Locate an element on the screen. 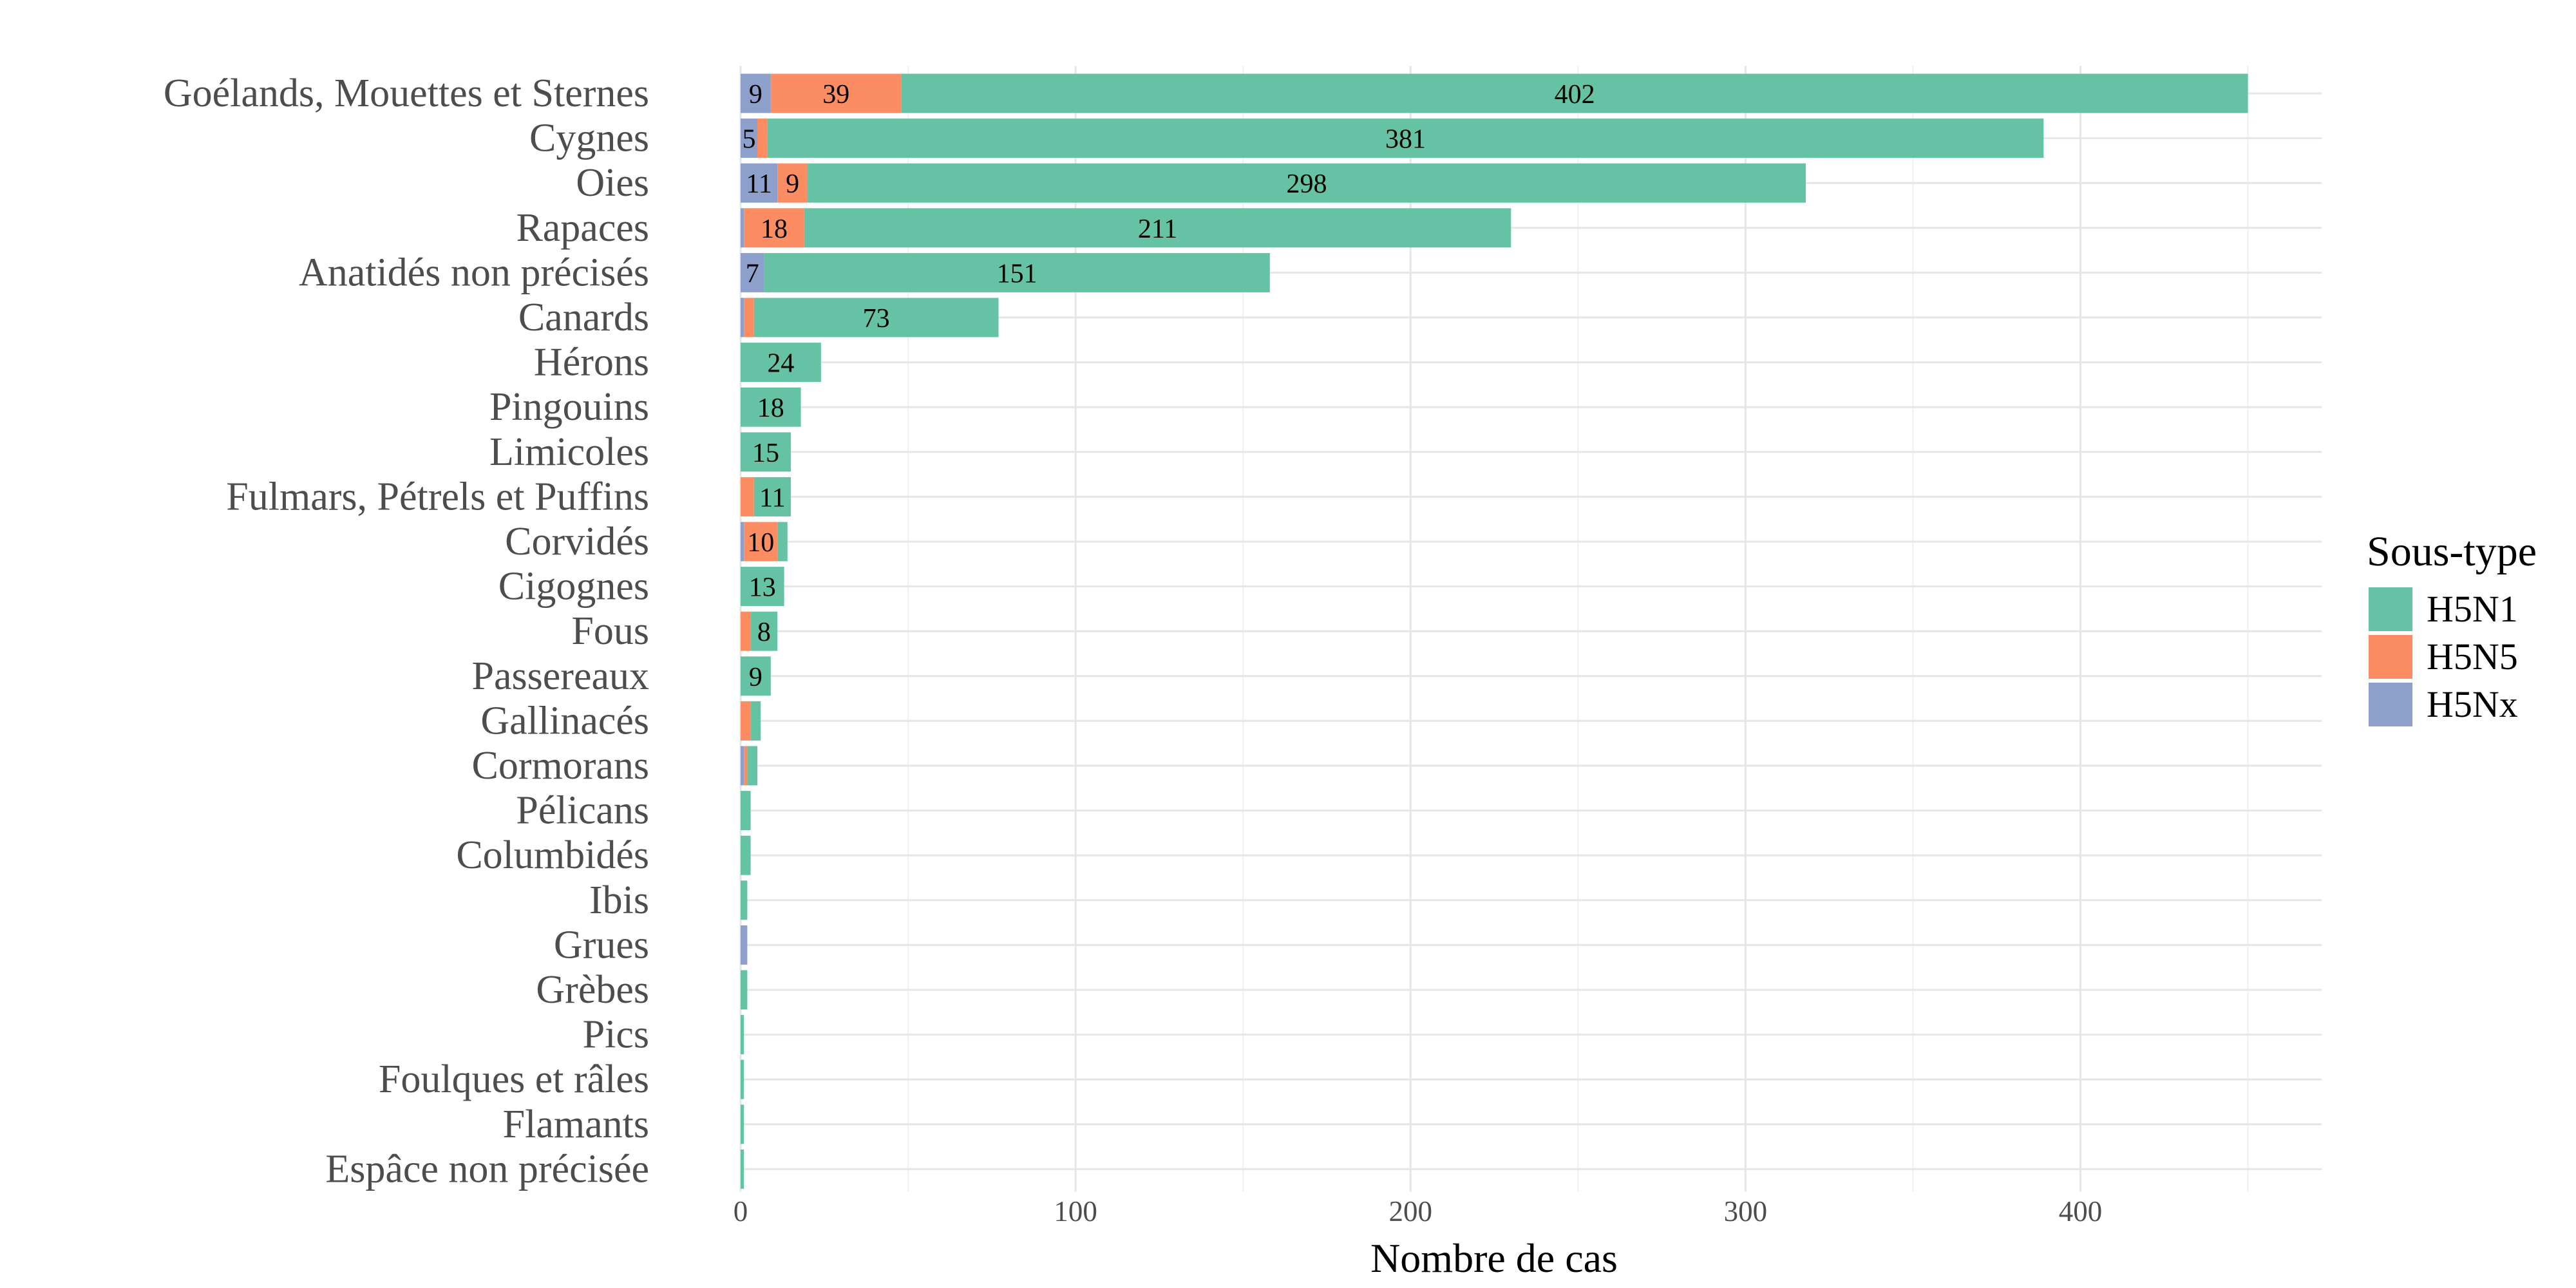  category-label: Flamants is located at coordinates (576, 1125).